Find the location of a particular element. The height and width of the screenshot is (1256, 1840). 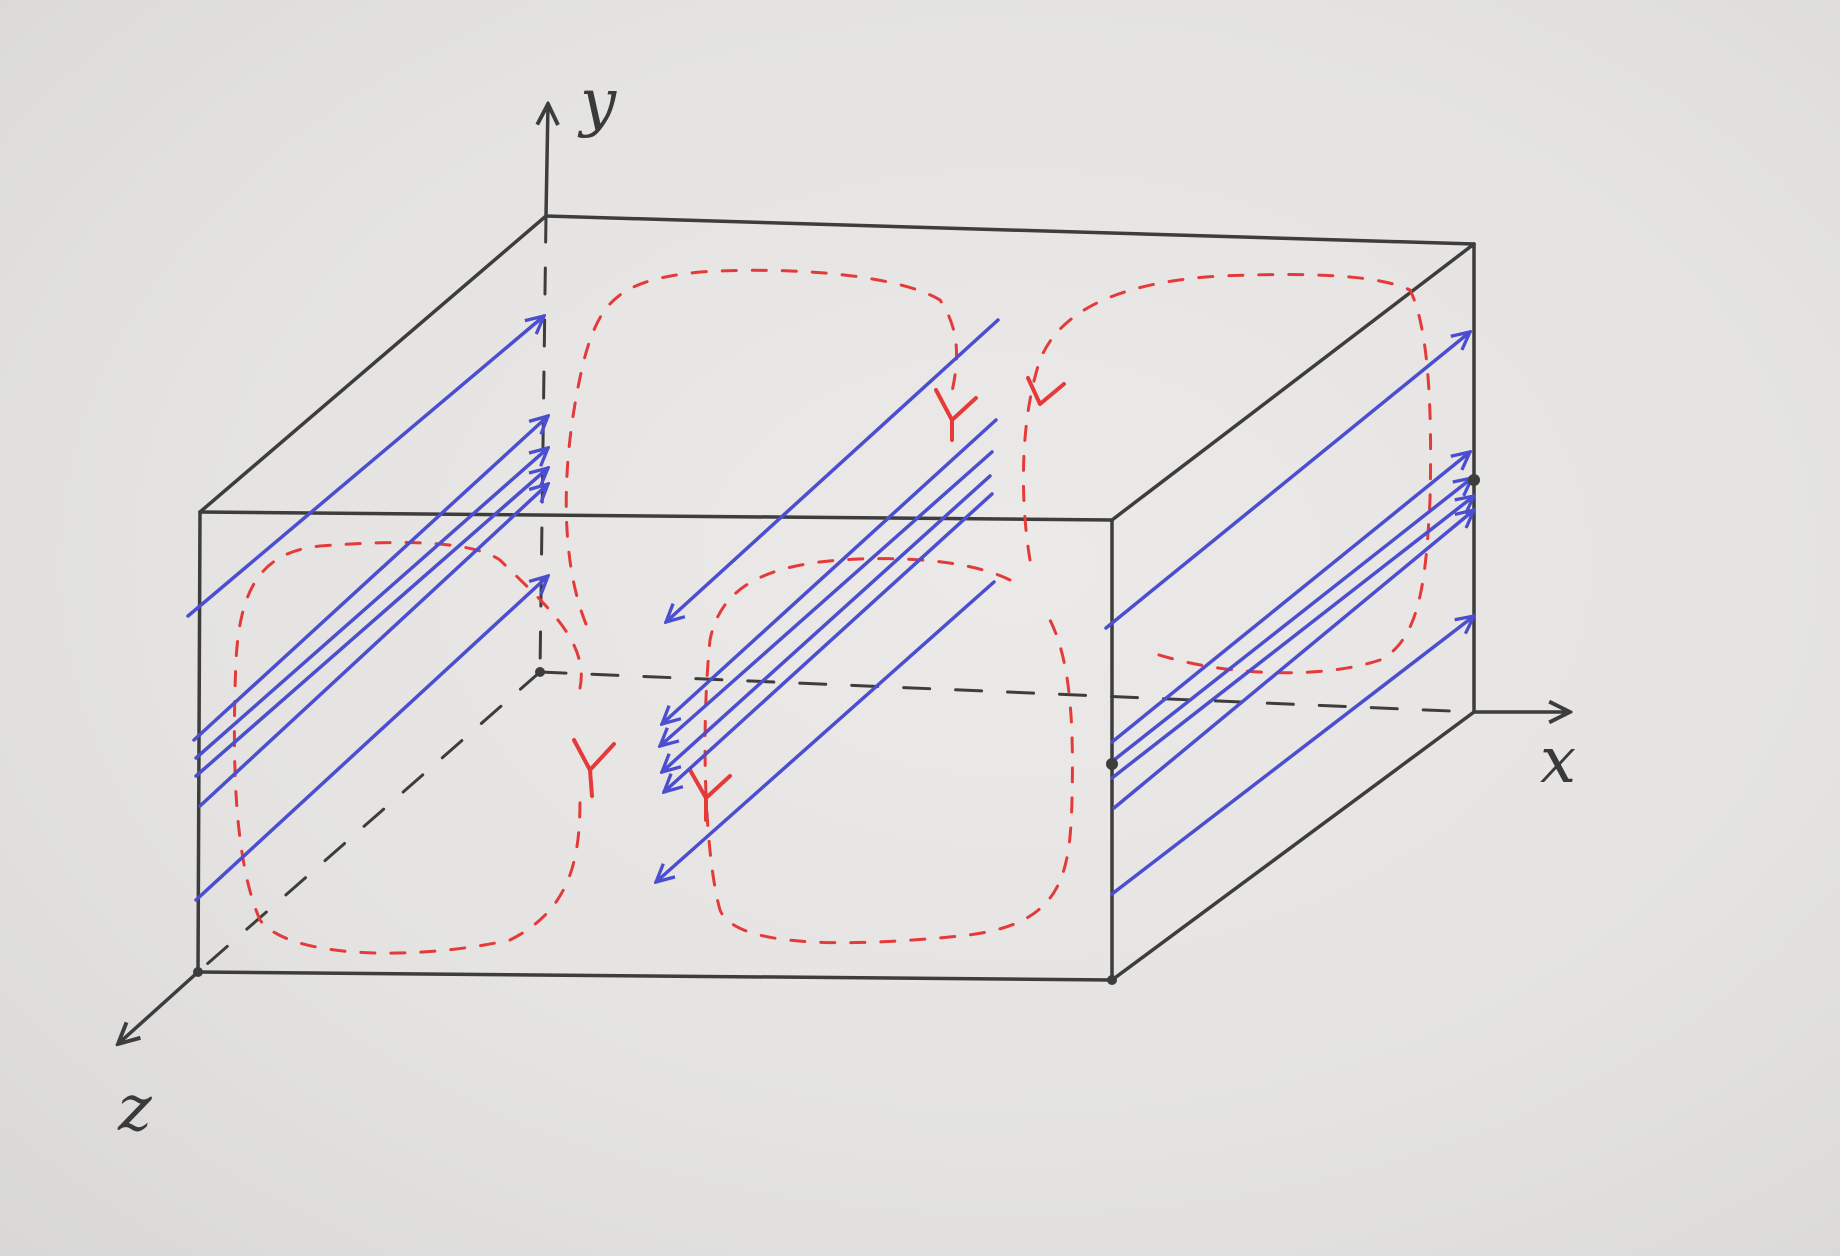

y-axis-label: y is located at coordinates (597, 103).